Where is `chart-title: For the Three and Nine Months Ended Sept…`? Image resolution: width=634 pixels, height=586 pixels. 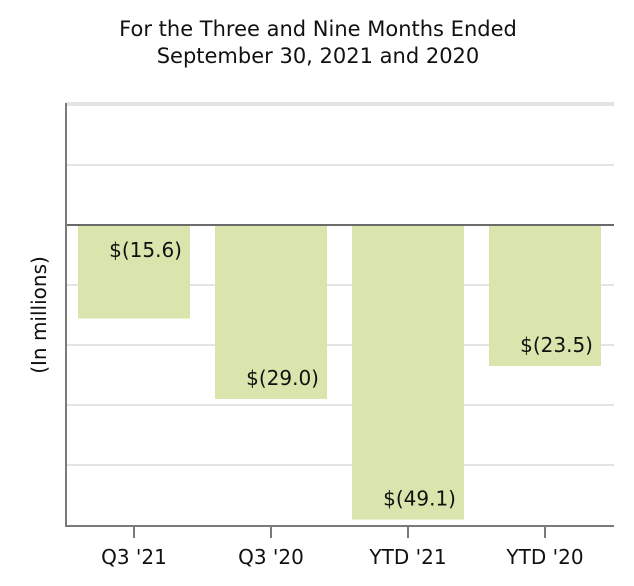 chart-title: For the Three and Nine Months Ended Sept… is located at coordinates (318, 42).